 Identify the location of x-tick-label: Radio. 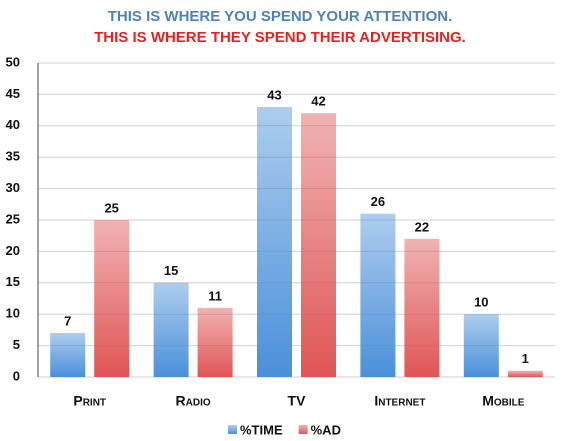
(193, 401).